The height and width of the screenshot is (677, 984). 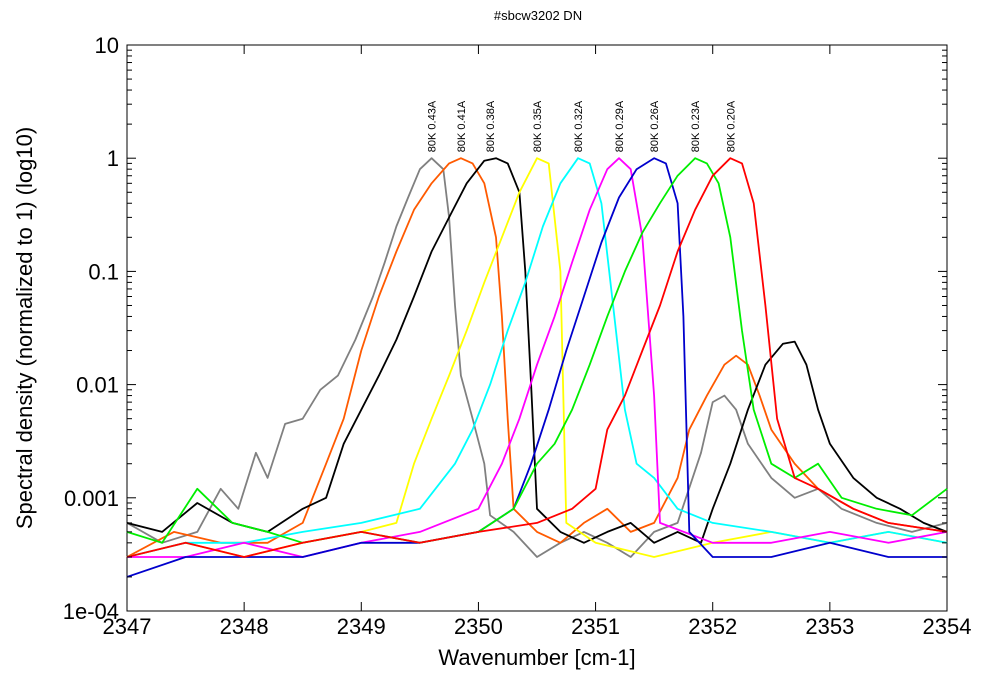 What do you see at coordinates (620, 126) in the screenshot?
I see `series-label: 80K 0.29A` at bounding box center [620, 126].